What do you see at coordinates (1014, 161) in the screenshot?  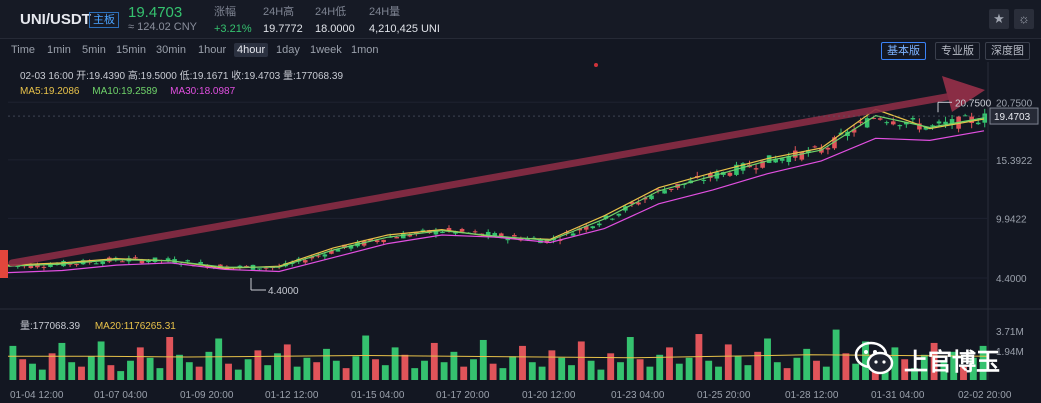 I see `y-tick-label: 15.3922` at bounding box center [1014, 161].